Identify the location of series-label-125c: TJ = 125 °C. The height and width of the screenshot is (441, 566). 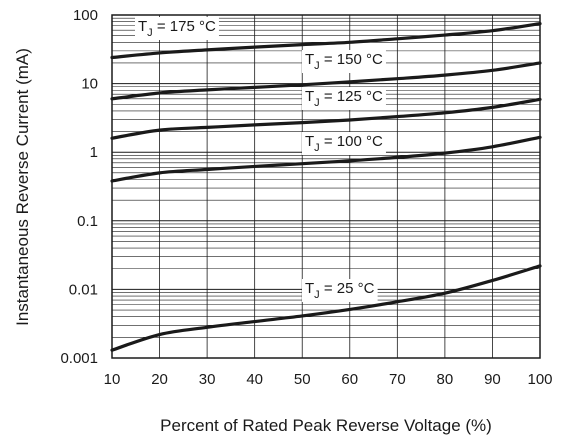
(344, 98).